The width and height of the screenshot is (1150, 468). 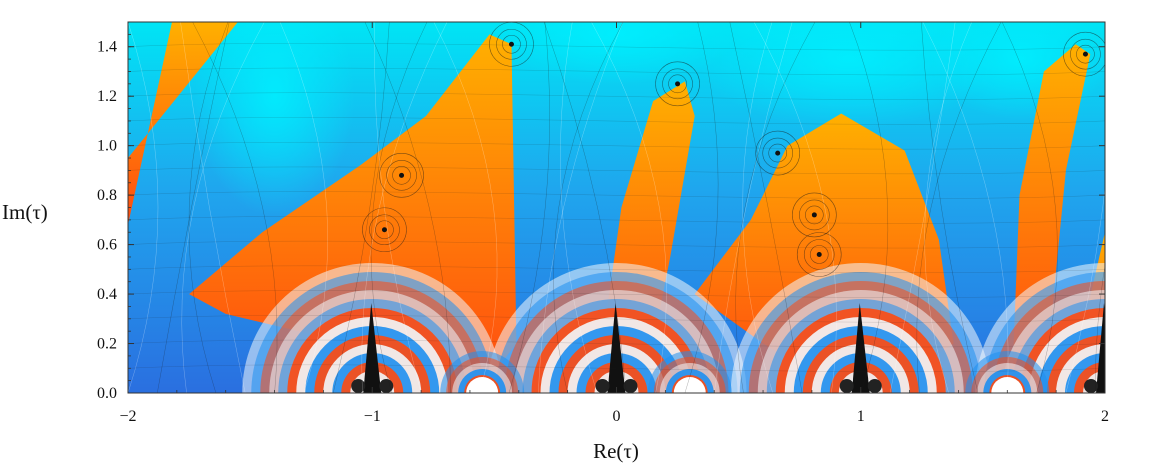 What do you see at coordinates (25, 212) in the screenshot?
I see `y-axis-label: Im(τ)` at bounding box center [25, 212].